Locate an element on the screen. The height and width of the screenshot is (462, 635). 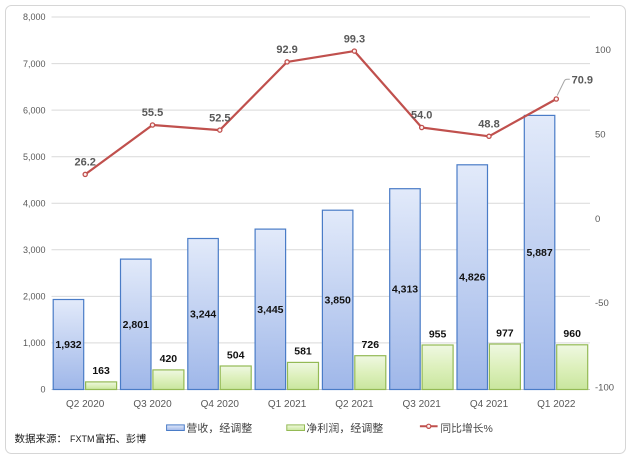
svg-text: -50 is located at coordinates (602, 303).